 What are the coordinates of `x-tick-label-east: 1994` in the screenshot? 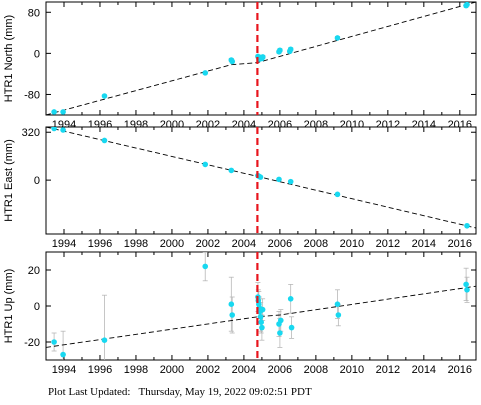 It's located at (64, 244).